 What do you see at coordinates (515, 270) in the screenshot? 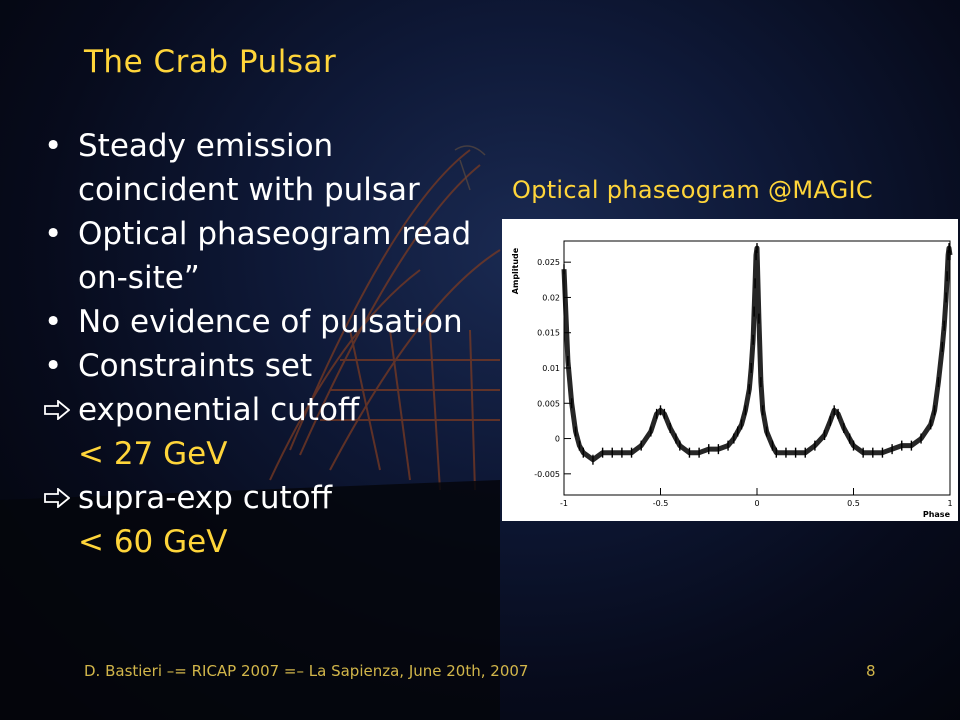
I see `y-axis-label: Amplitude` at bounding box center [515, 270].